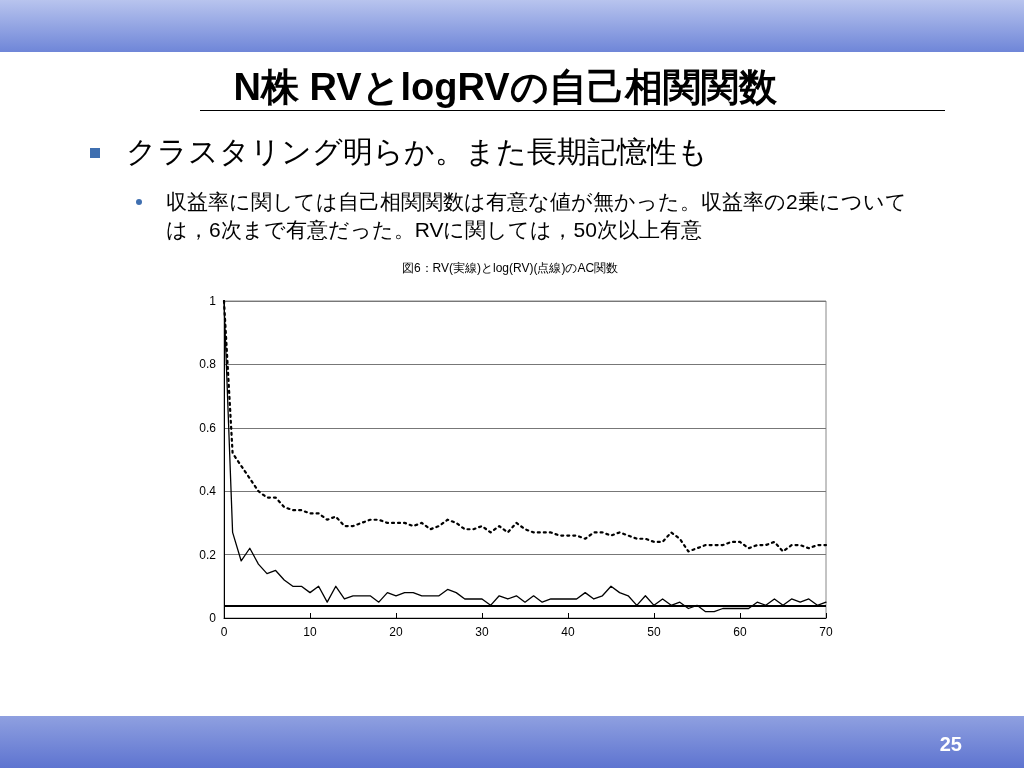 Image resolution: width=1024 pixels, height=768 pixels. Describe the element at coordinates (208, 491) in the screenshot. I see `y-tick-label: 0.4` at that location.